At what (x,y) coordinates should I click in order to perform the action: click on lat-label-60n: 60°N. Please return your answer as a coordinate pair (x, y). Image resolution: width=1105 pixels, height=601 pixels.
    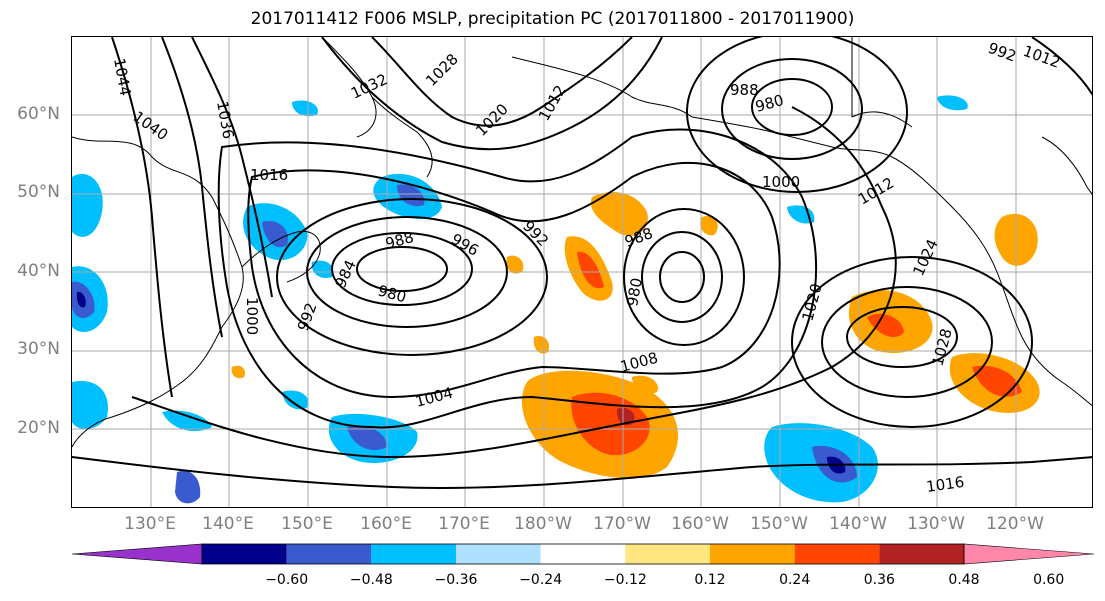
    Looking at the image, I should click on (38, 114).